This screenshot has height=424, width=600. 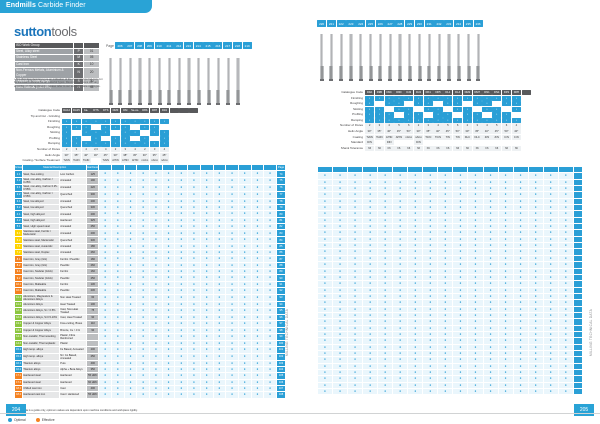 I want to click on page-number-cell: 230, so click(x=419, y=23).